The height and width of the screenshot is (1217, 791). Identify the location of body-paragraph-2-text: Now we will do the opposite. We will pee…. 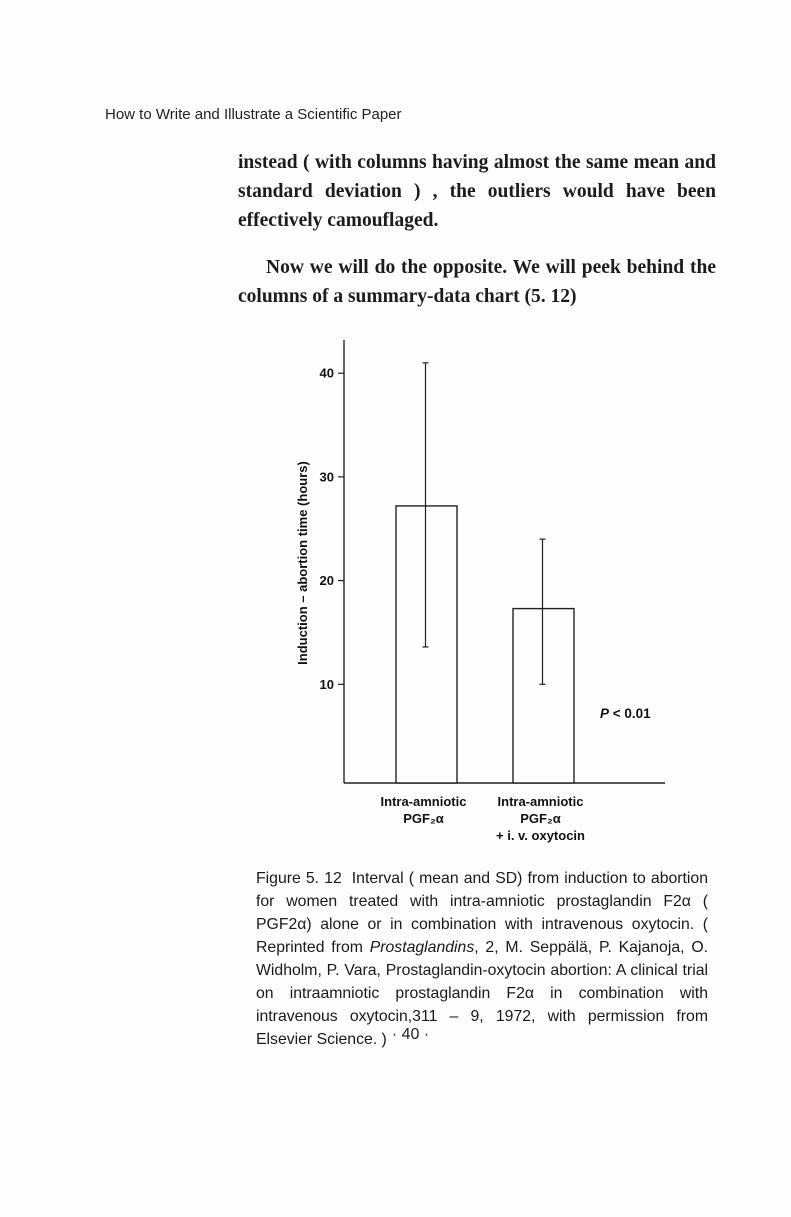
(477, 282).